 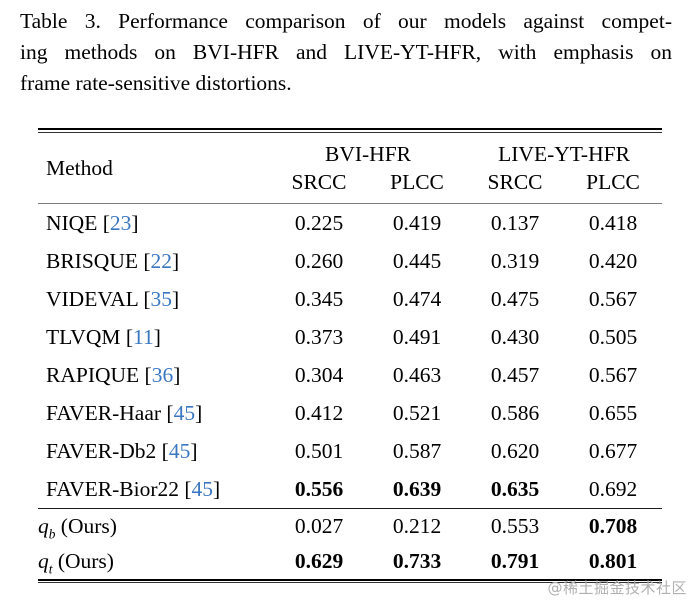 I want to click on col-subheader-plcc-bvi: PLCC, so click(x=417, y=185).